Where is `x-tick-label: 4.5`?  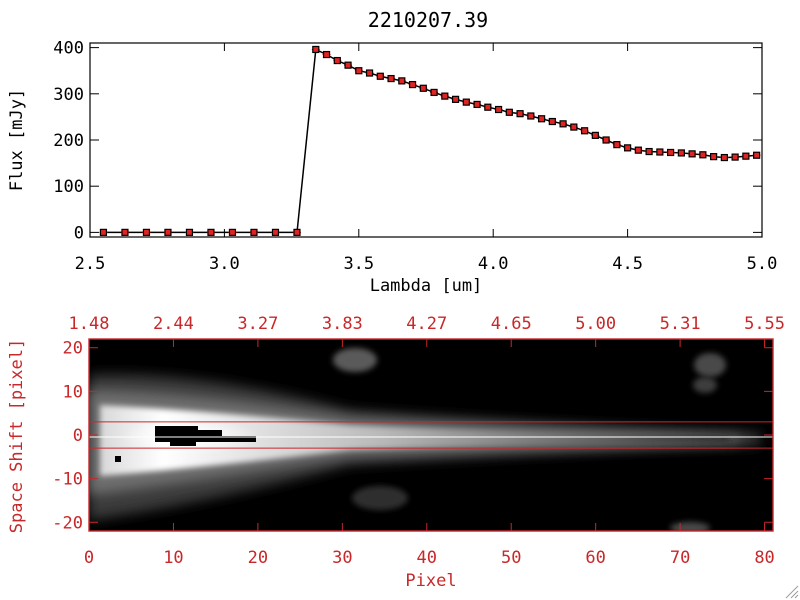
x-tick-label: 4.5 is located at coordinates (627, 264).